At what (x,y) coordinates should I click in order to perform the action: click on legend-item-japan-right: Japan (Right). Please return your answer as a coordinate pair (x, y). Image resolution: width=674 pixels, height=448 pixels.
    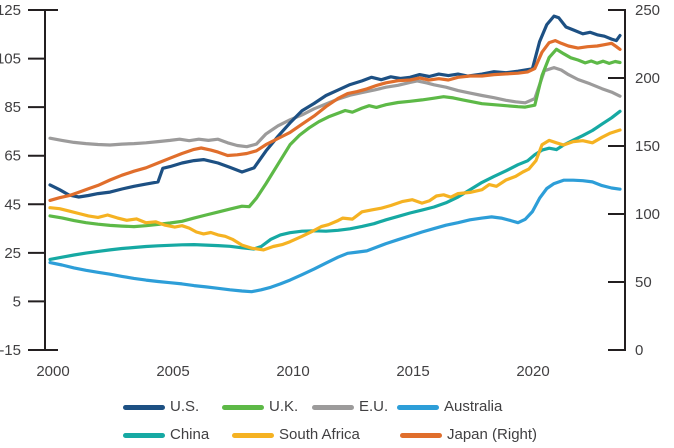
    Looking at the image, I should click on (468, 435).